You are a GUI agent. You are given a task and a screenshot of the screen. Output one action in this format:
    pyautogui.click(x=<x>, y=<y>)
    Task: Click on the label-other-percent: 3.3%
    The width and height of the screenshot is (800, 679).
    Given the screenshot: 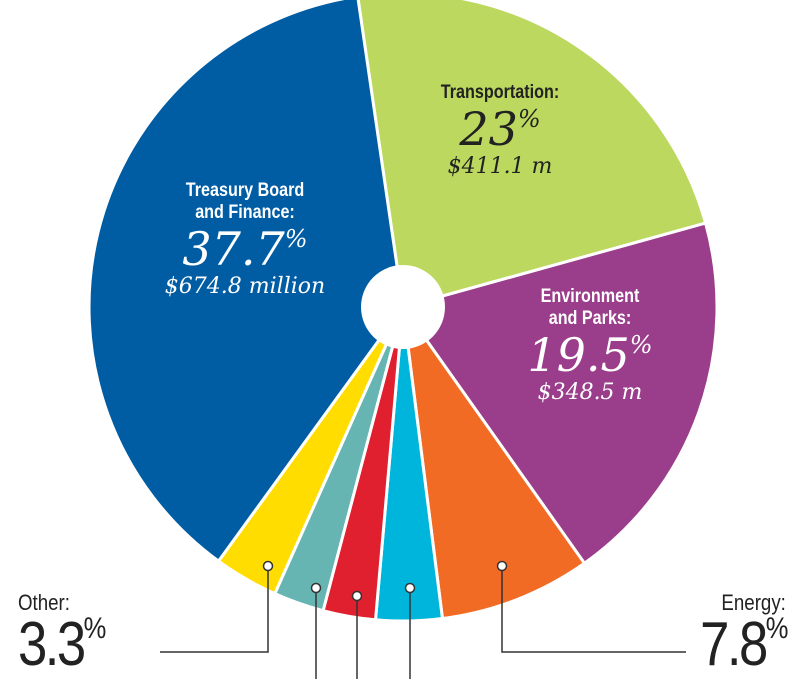 What is the action you would take?
    pyautogui.click(x=62, y=644)
    